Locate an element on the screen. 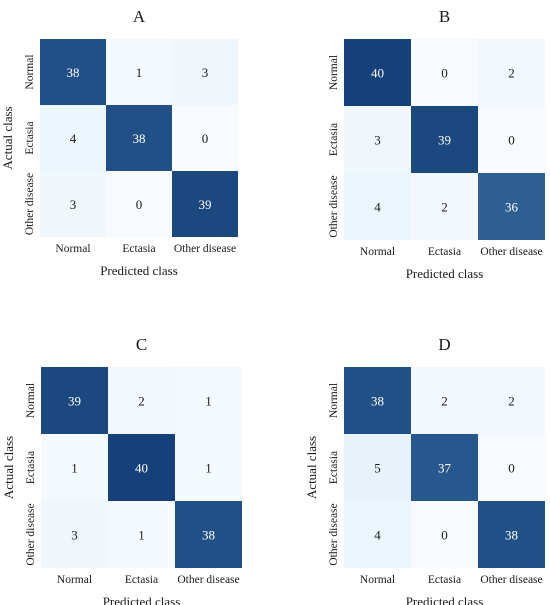  cell-value-label: 37 is located at coordinates (445, 468).